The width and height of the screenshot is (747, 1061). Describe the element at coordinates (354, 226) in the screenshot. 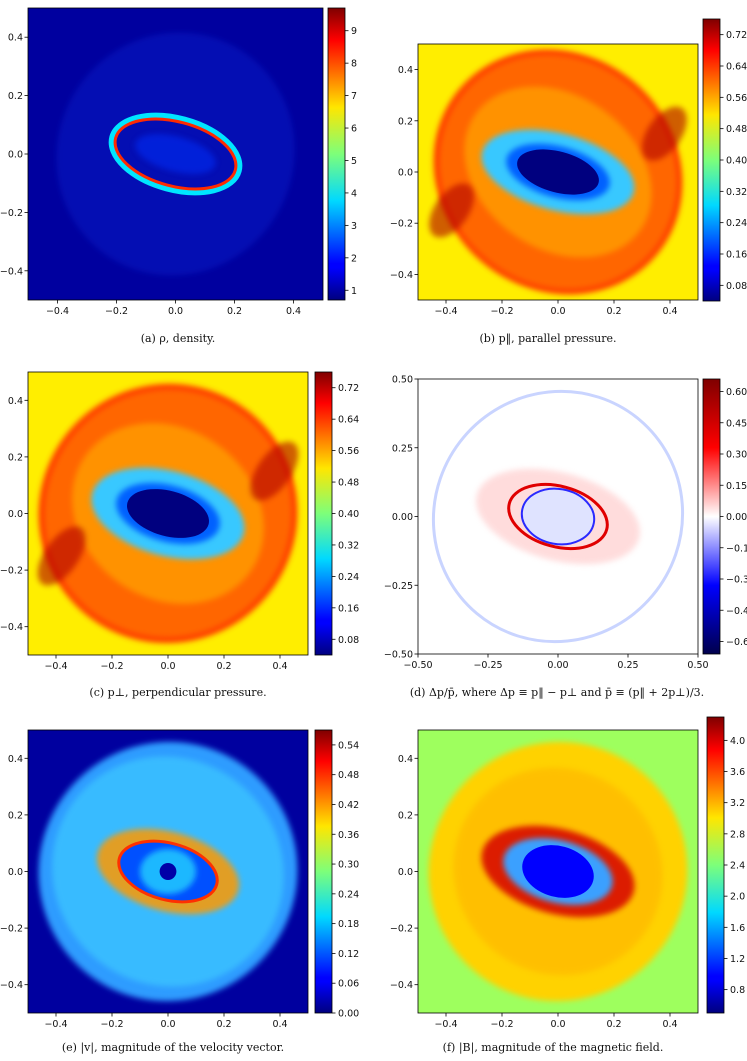

I see `colorbar-tick-label: 3` at that location.